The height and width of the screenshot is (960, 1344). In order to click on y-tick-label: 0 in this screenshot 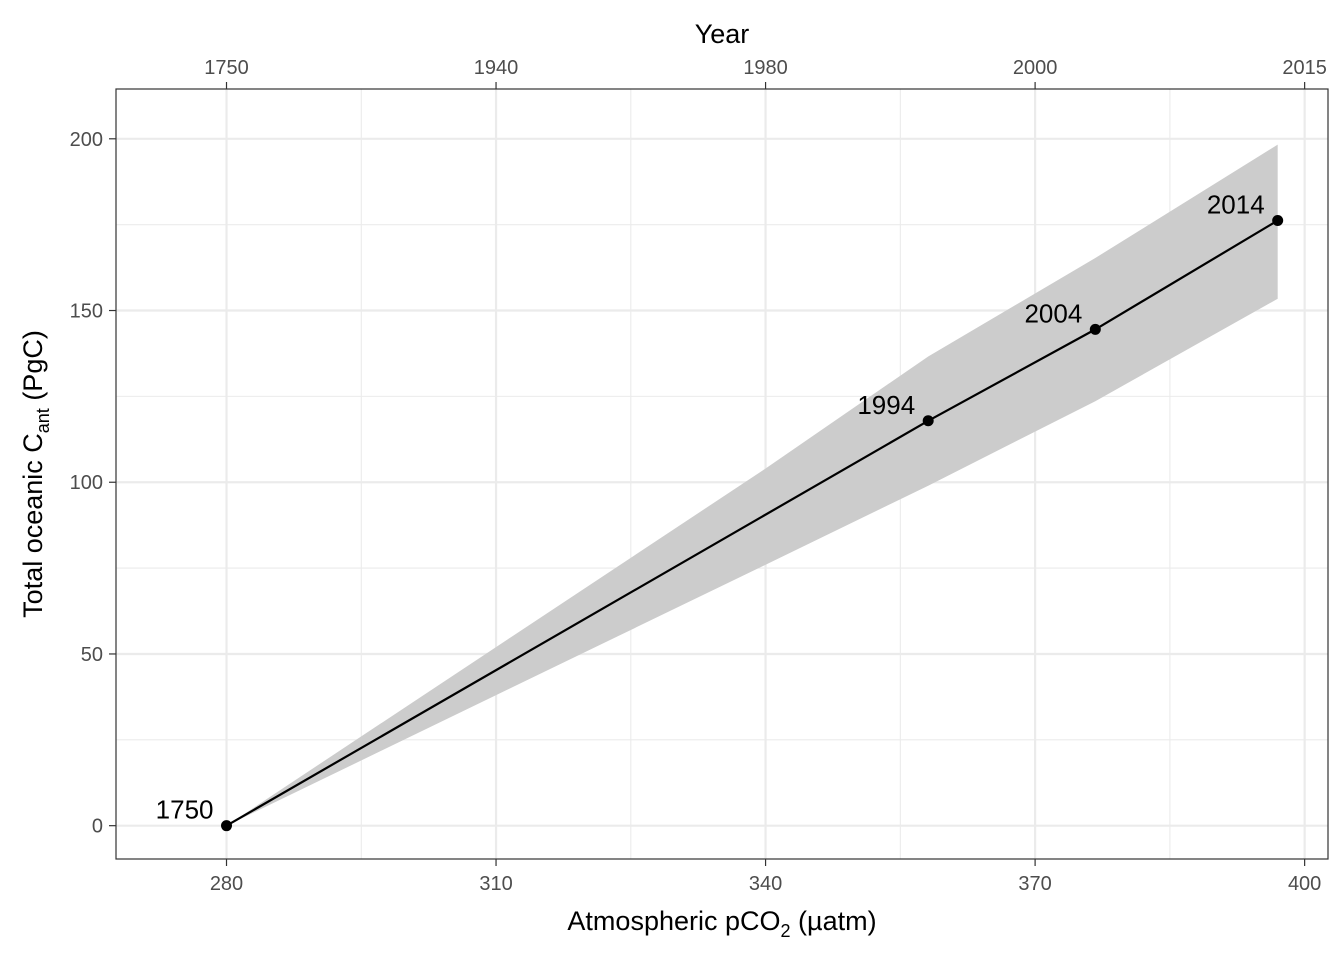, I will do `click(97, 827)`.